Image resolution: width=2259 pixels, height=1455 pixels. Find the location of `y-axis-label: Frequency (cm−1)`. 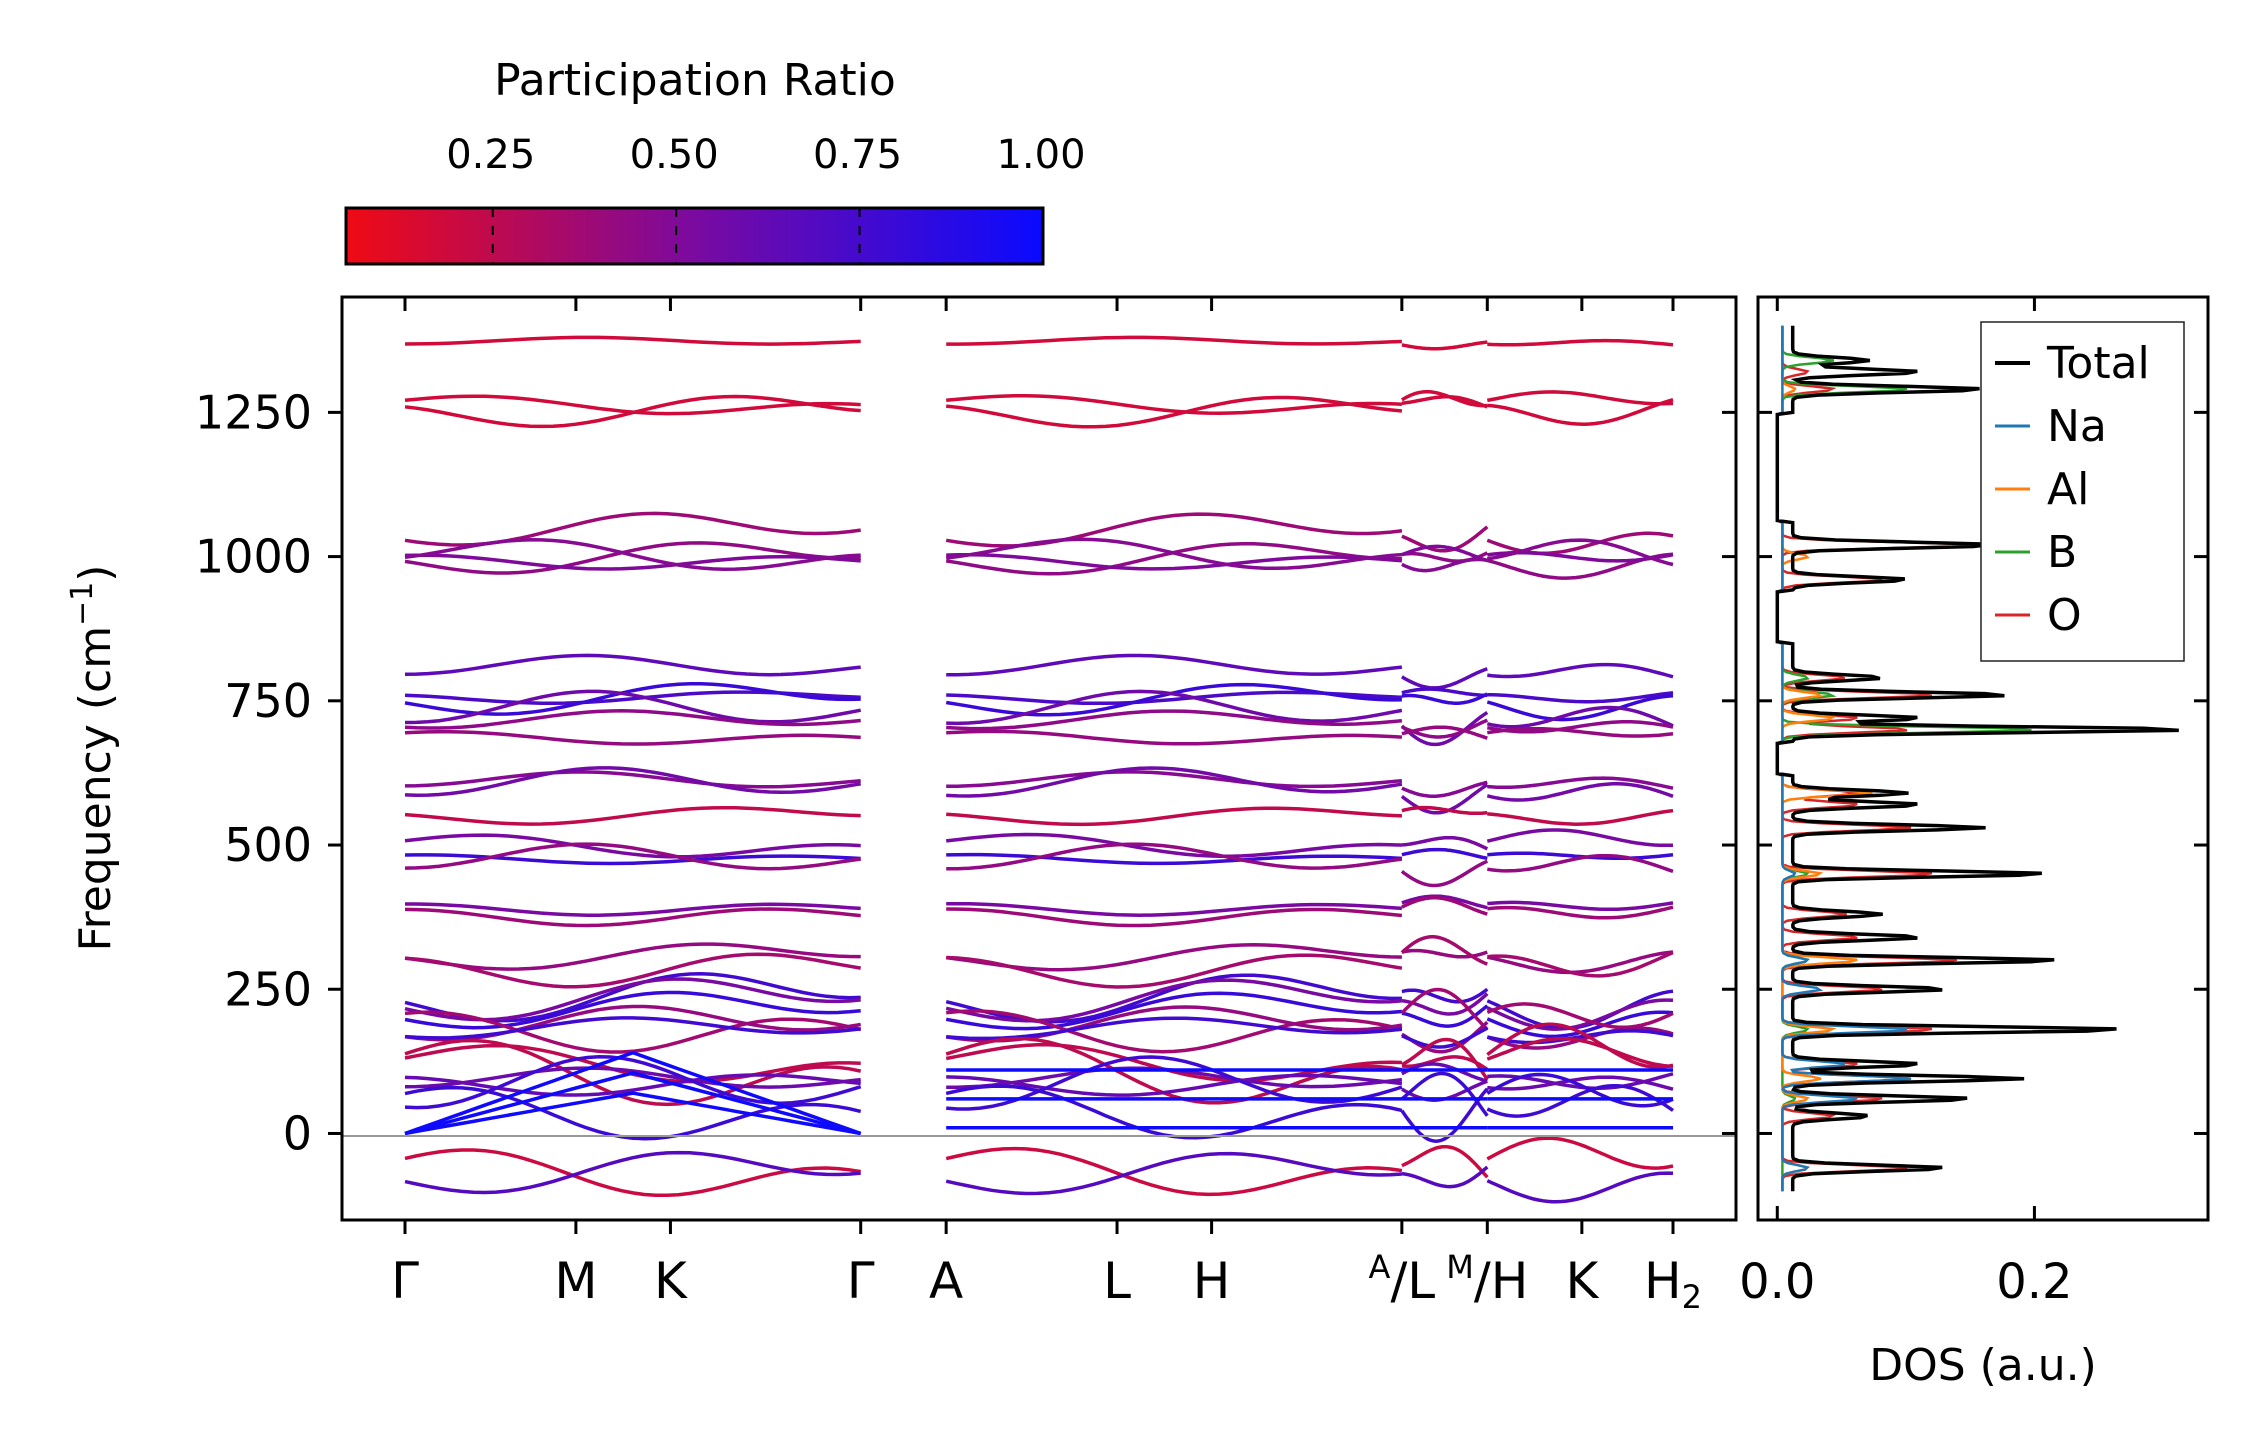

y-axis-label: Frequency (cm−1) is located at coordinates (93, 758).